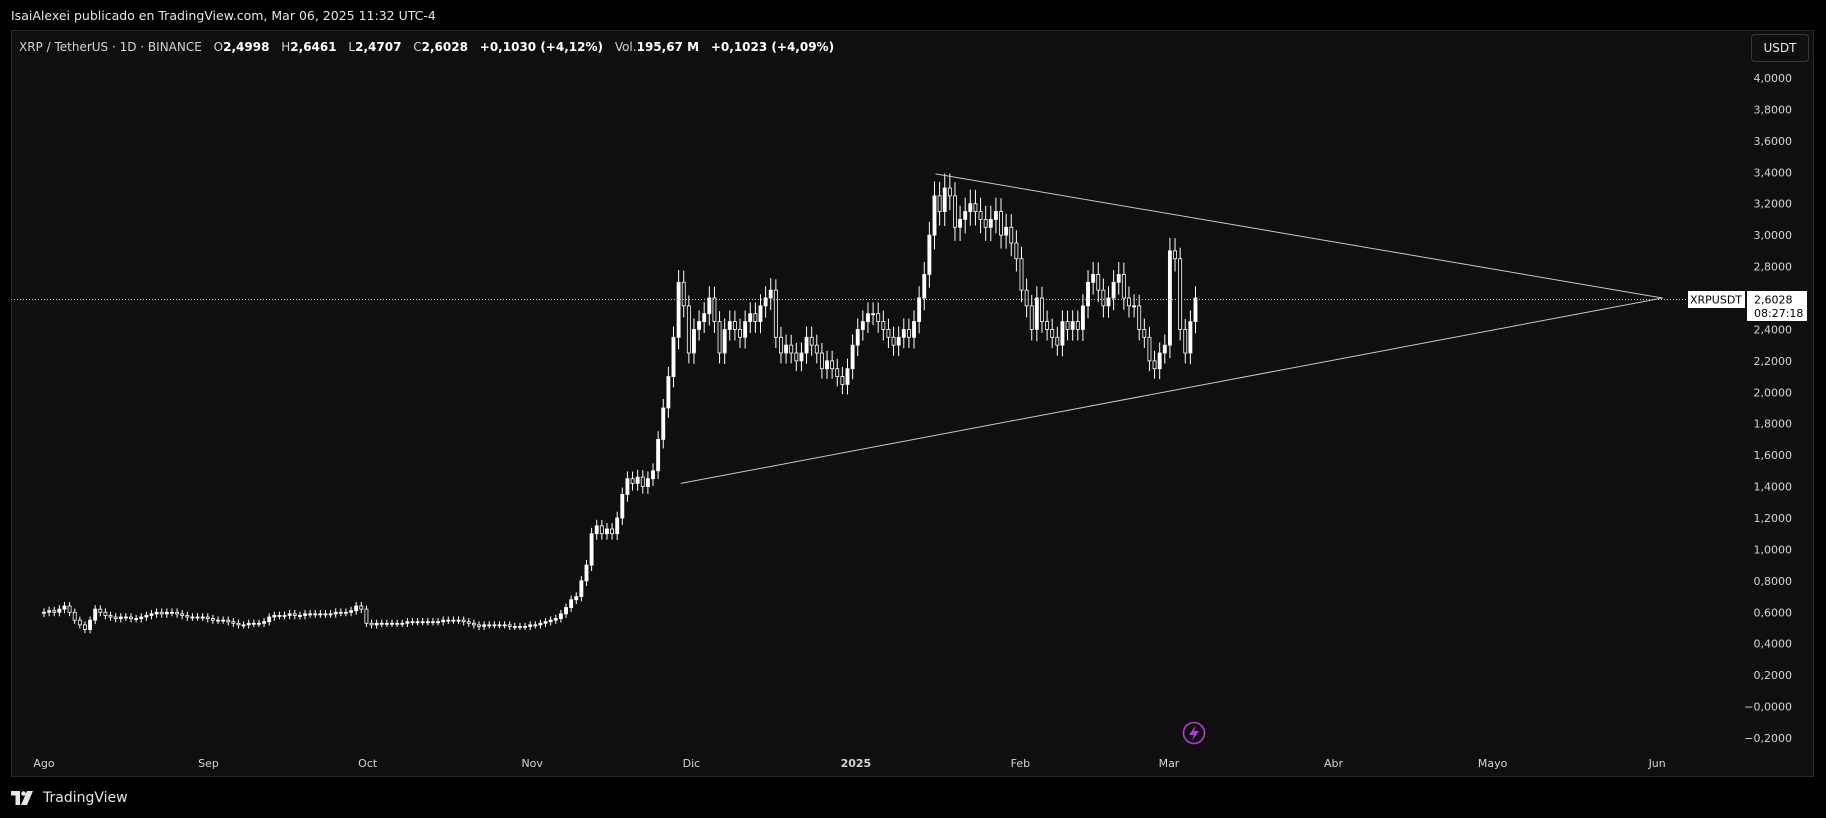  What do you see at coordinates (24, 798) in the screenshot?
I see `tradingview-logo-icon` at bounding box center [24, 798].